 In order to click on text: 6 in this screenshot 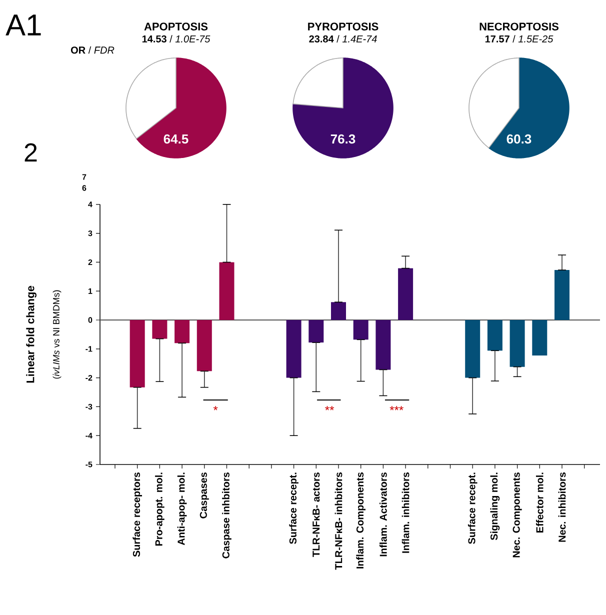, I will do `click(84, 188)`.